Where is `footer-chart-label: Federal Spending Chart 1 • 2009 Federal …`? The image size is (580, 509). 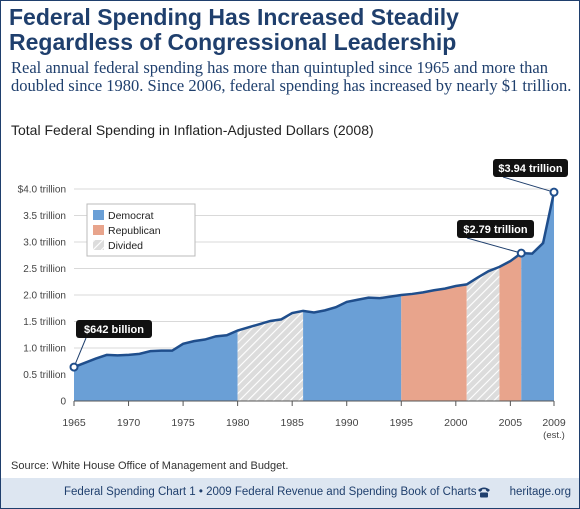 footer-chart-label: Federal Spending Chart 1 • 2009 Federal … is located at coordinates (270, 492).